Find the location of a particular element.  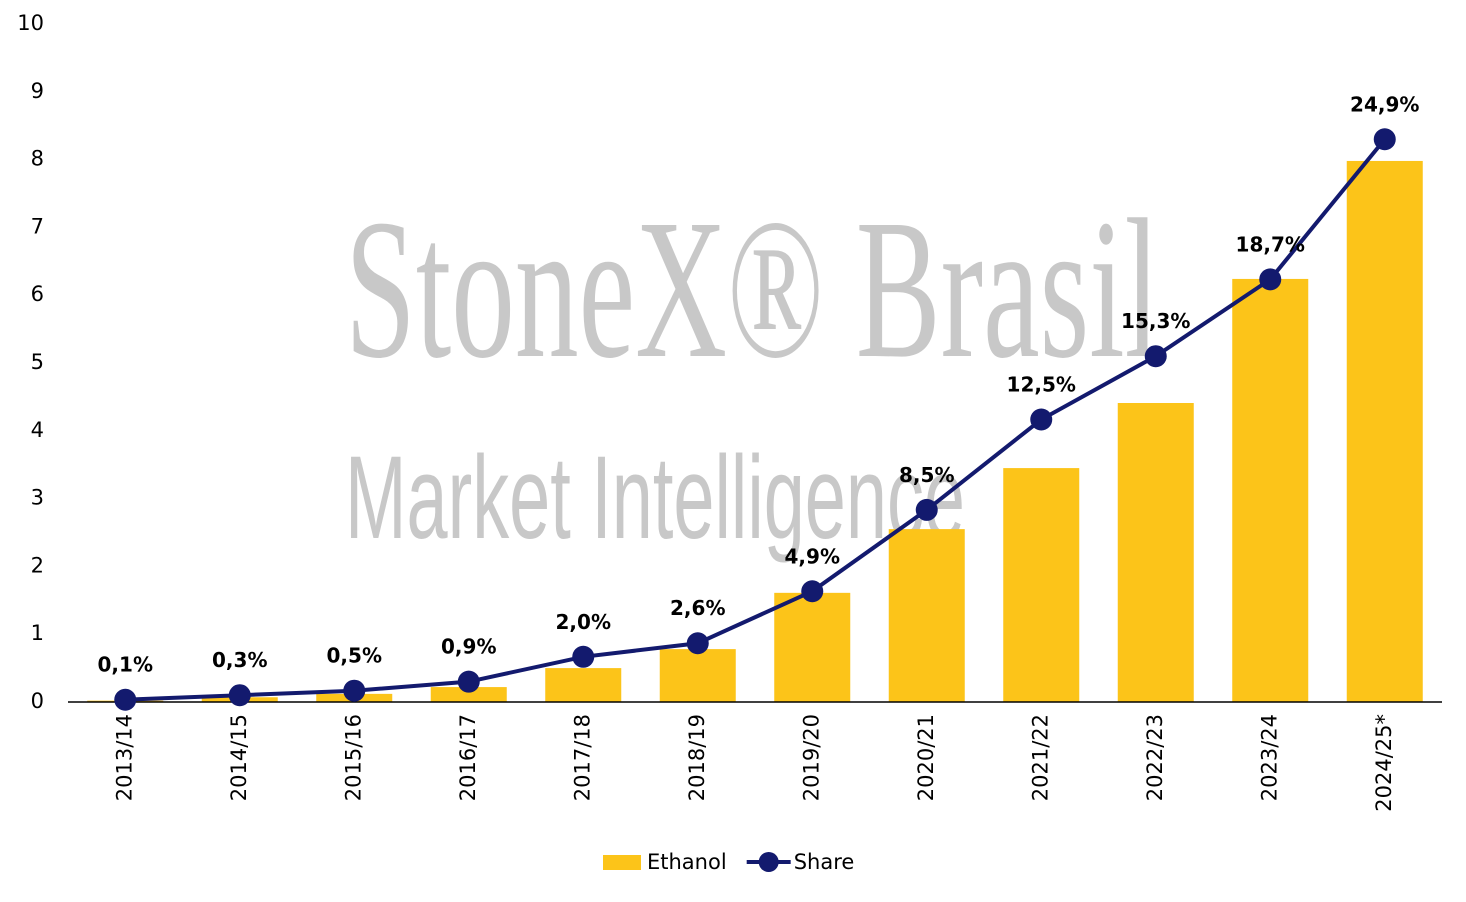

value-label: 8,5% is located at coordinates (926, 475).